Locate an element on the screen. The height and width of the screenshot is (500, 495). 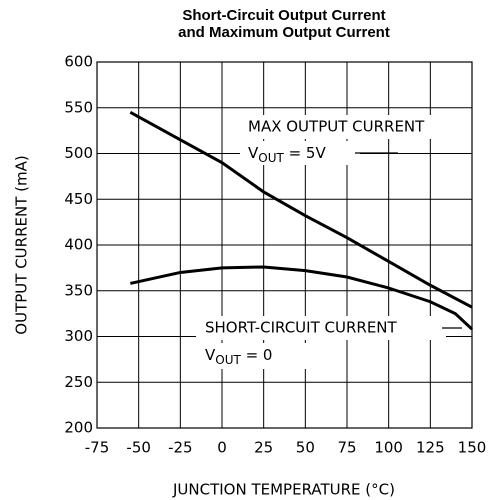
y-axis-label: OUTPUT CURRENT (mA) is located at coordinates (22, 244).